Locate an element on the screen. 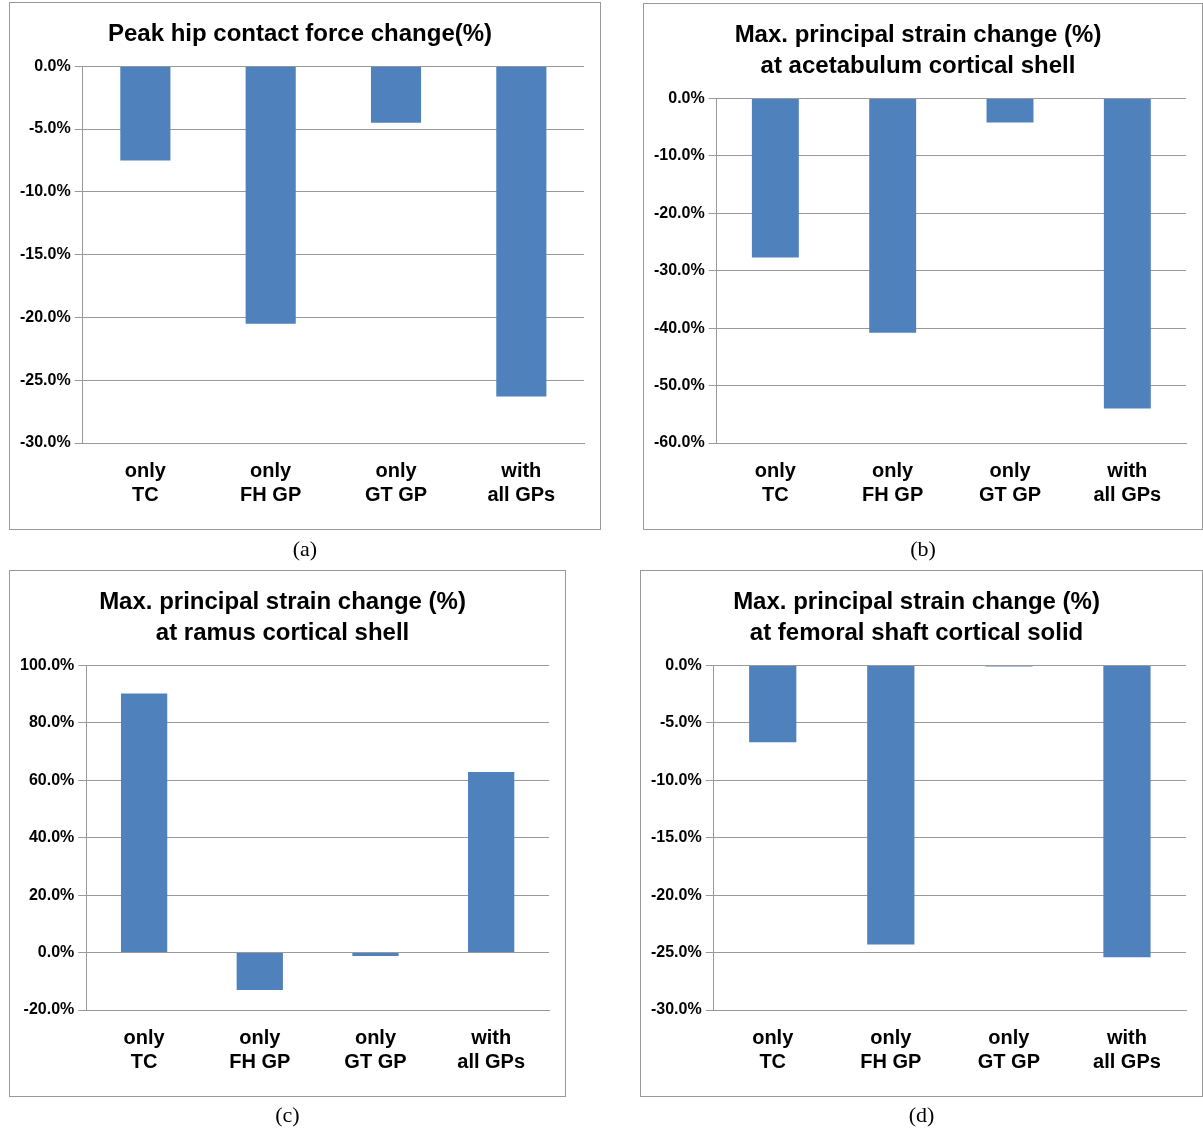 The height and width of the screenshot is (1132, 1203). y-tick-label: -40.0% is located at coordinates (679, 327).